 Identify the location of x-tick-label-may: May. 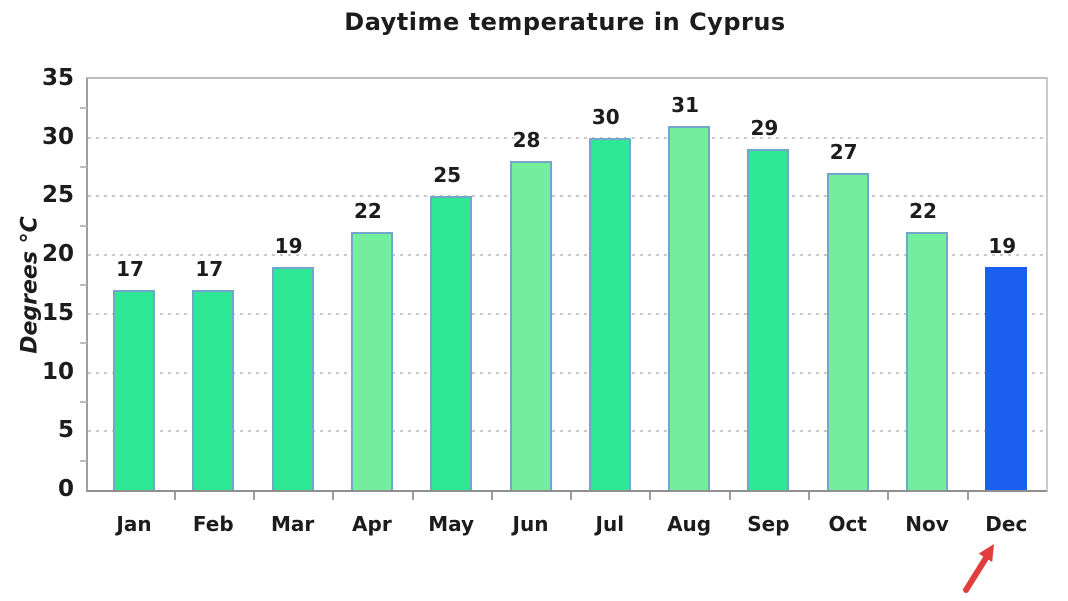
(451, 524).